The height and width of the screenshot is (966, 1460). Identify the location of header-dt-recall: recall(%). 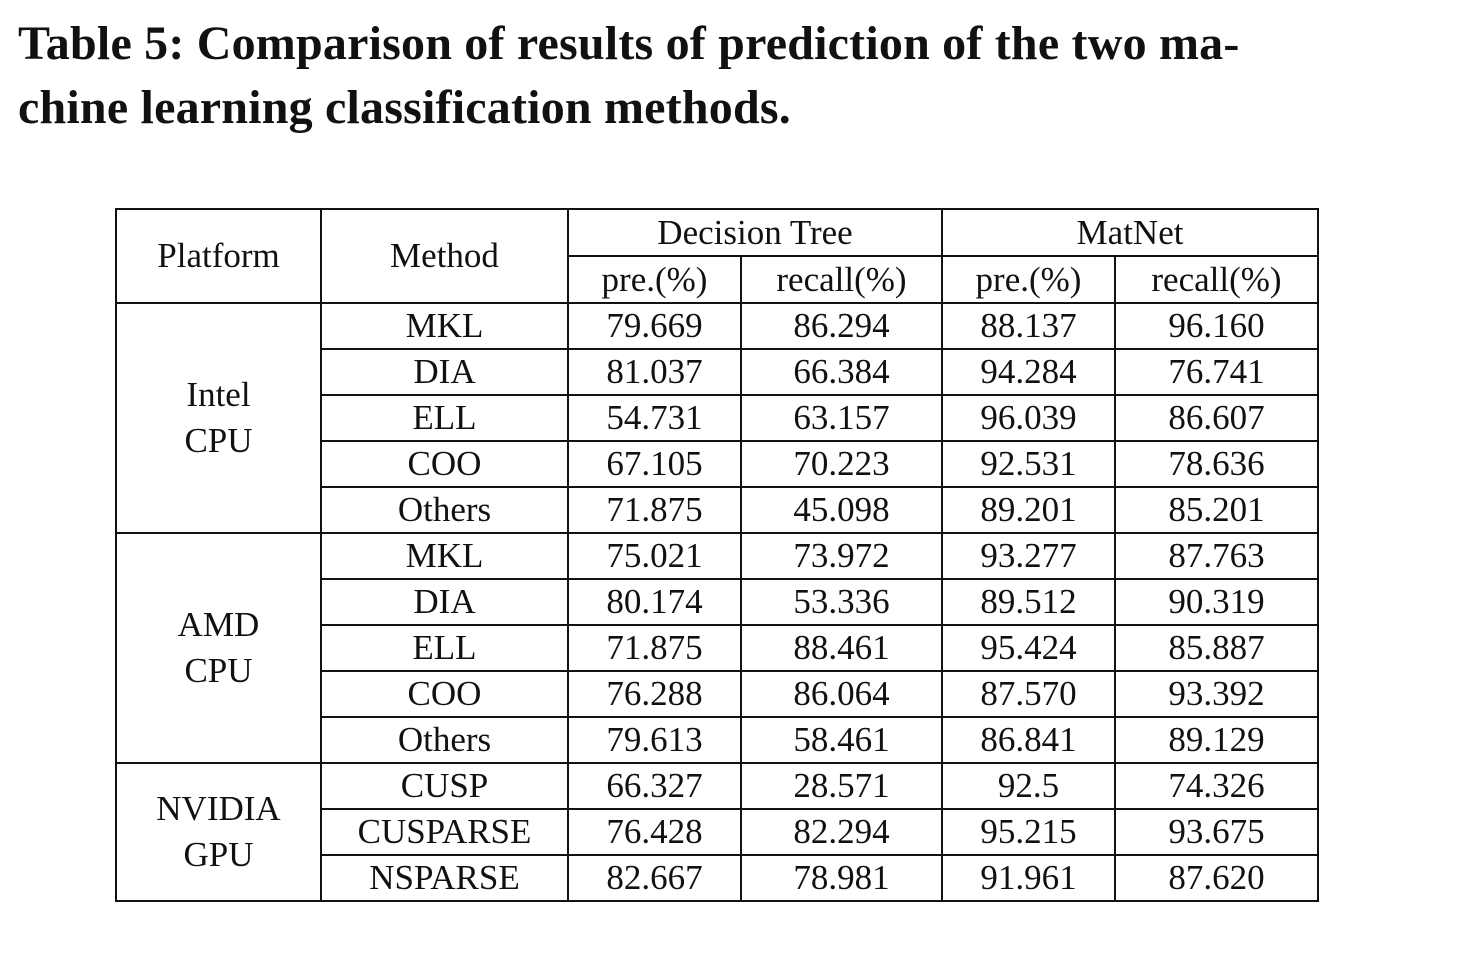
(841, 279).